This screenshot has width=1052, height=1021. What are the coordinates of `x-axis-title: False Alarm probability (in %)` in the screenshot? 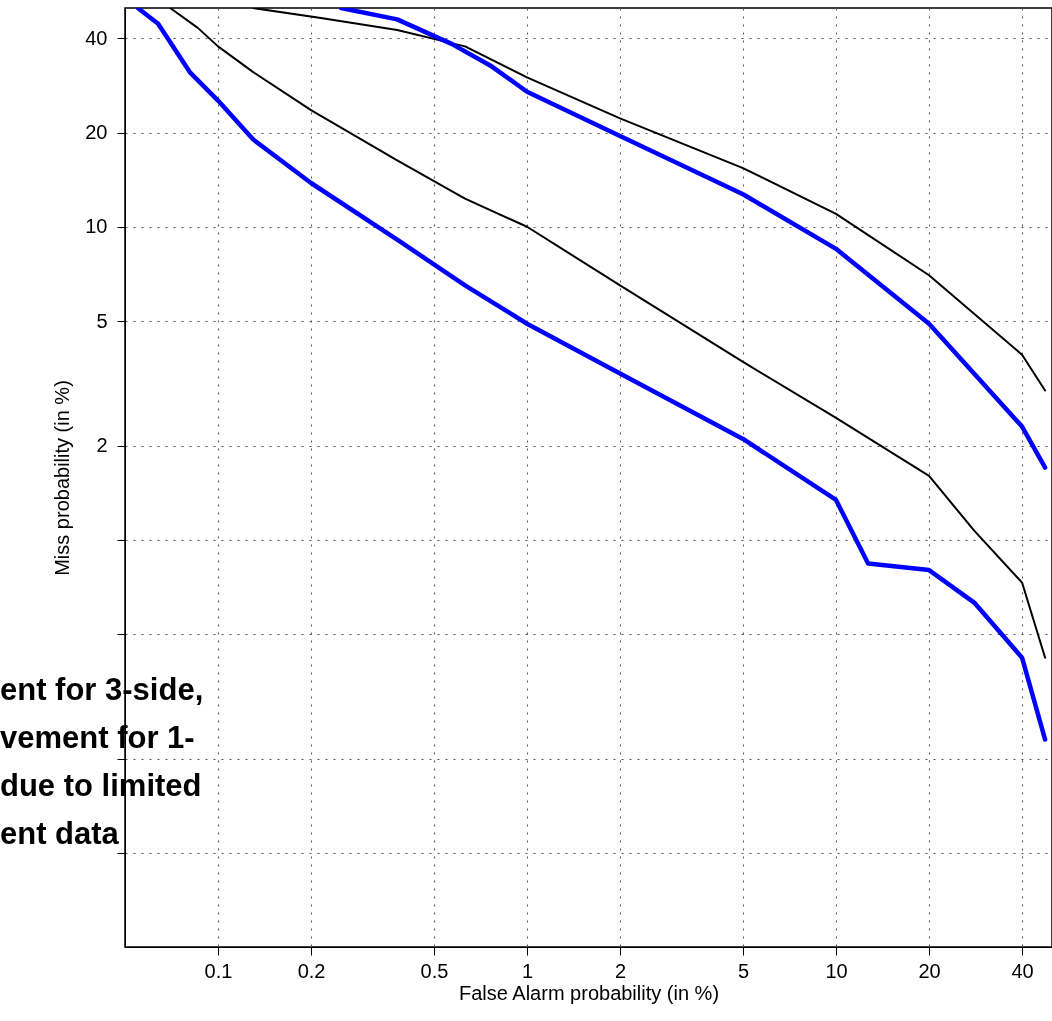 It's located at (589, 992).